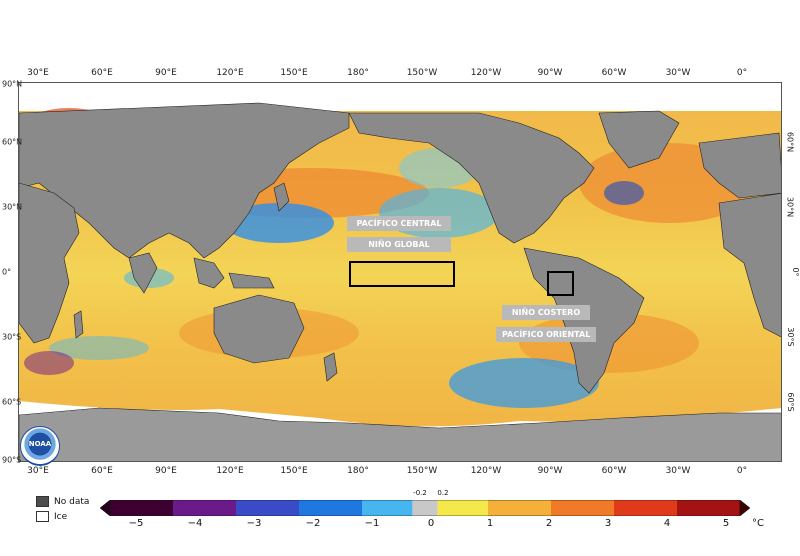  I want to click on colorbar-tick: 3, so click(608, 523).